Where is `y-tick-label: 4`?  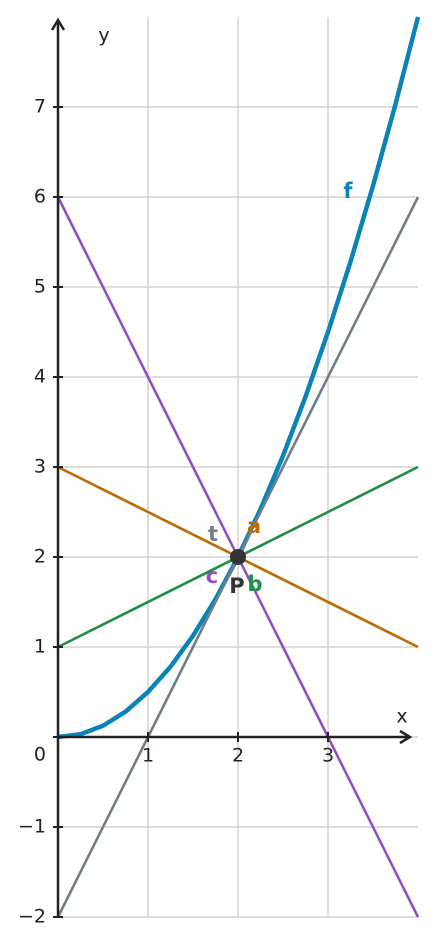
y-tick-label: 4 is located at coordinates (40, 377).